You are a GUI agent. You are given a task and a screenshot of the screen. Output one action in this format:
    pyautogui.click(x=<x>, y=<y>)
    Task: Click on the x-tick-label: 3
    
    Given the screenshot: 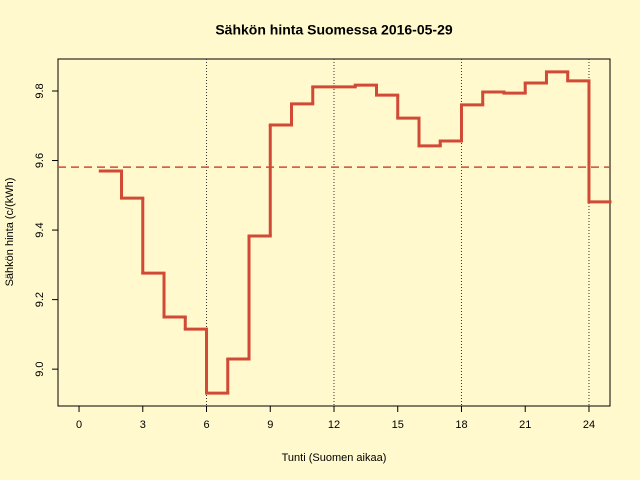 What is the action you would take?
    pyautogui.click(x=143, y=425)
    